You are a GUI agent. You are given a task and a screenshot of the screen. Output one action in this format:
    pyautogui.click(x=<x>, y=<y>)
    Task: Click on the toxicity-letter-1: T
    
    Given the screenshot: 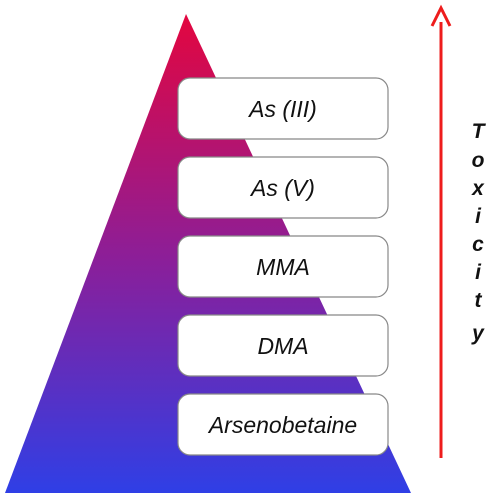 What is the action you would take?
    pyautogui.click(x=479, y=131)
    